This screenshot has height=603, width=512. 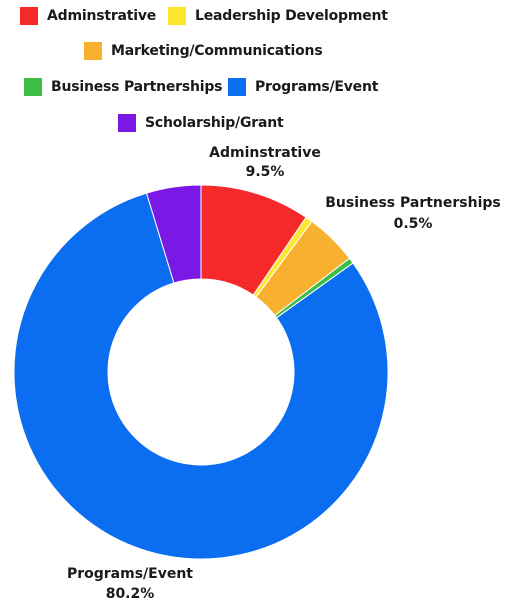 I want to click on legend-item-scholarship-grant: Scholarship/Grant, so click(x=201, y=123).